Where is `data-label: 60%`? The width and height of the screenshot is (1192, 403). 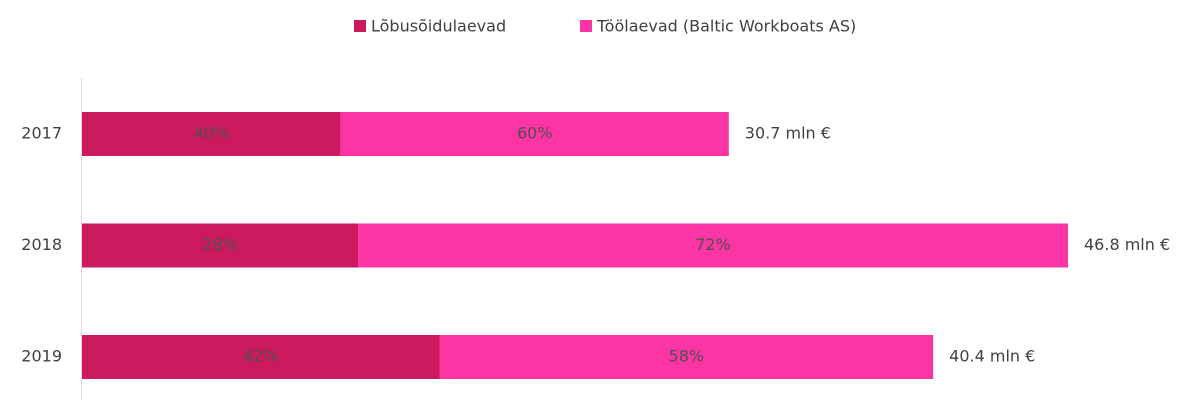 data-label: 60% is located at coordinates (535, 133).